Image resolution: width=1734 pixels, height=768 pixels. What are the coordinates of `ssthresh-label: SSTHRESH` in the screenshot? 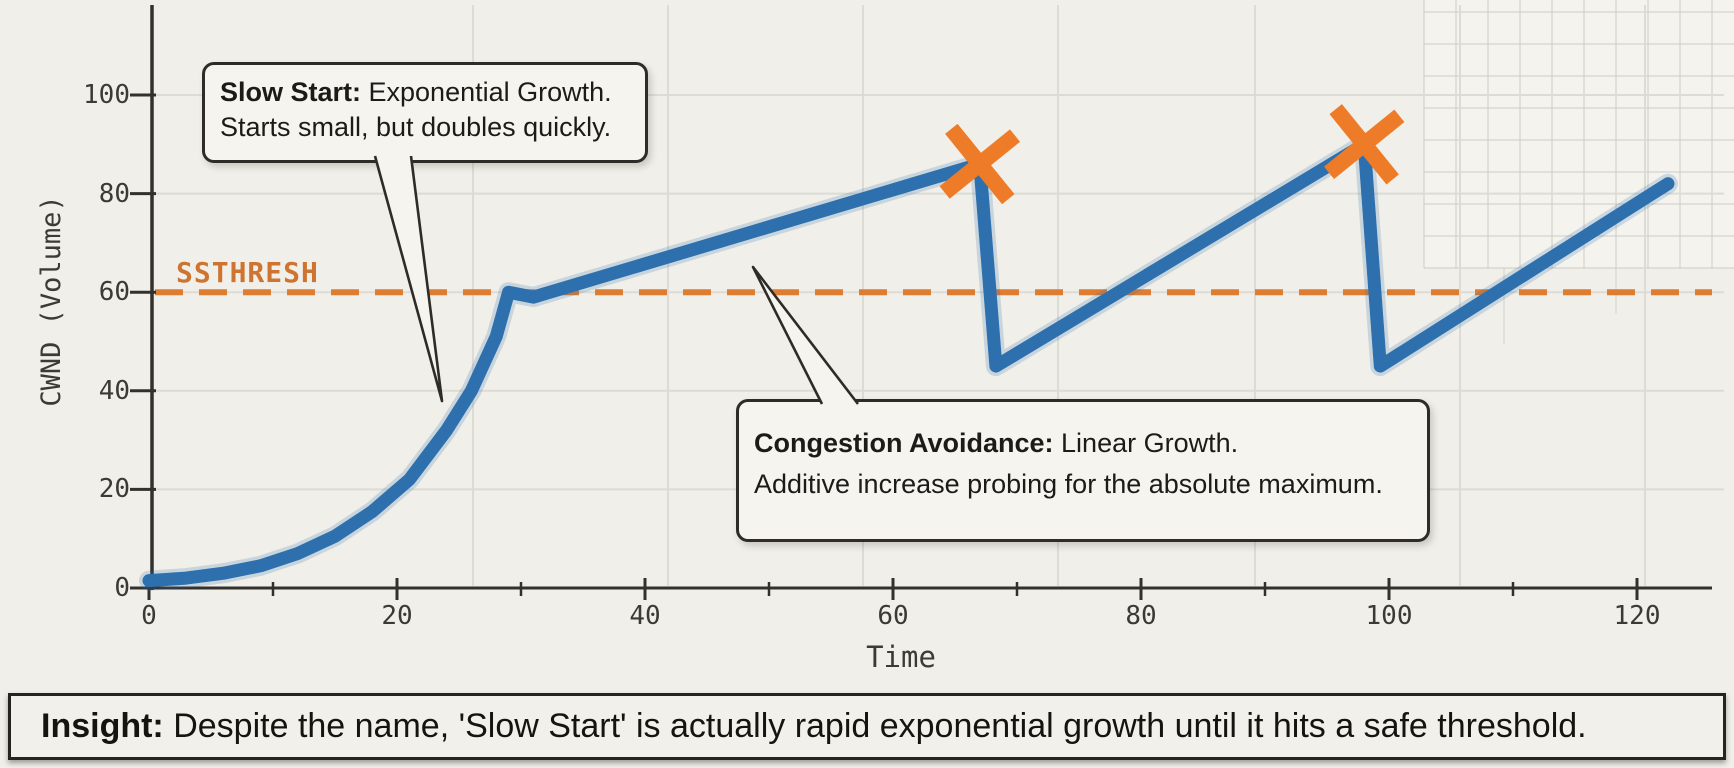 It's located at (247, 272).